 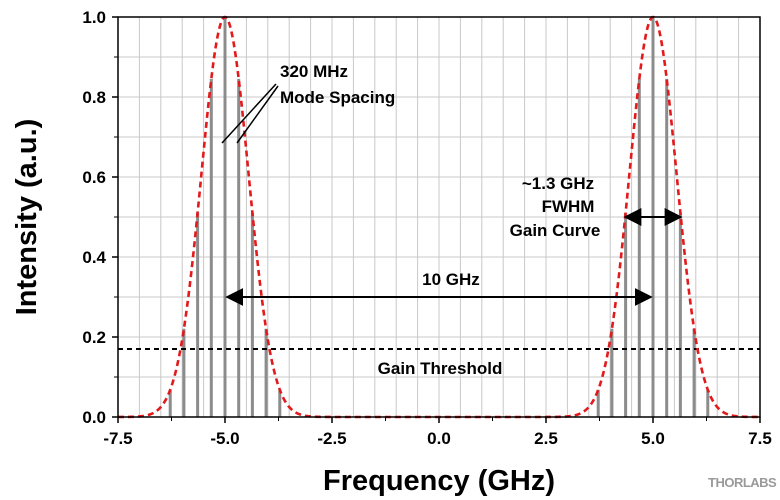 What do you see at coordinates (337, 97) in the screenshot?
I see `mode-spacing-label-line-2: Mode Spacing` at bounding box center [337, 97].